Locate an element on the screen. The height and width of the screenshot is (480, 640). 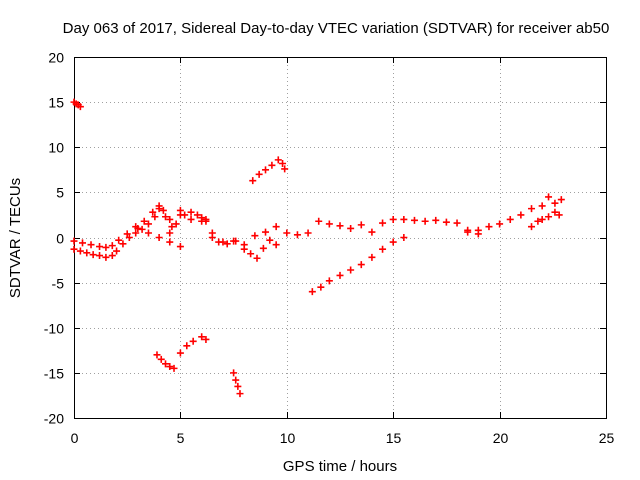
y-tick-label: 20 is located at coordinates (56, 58).